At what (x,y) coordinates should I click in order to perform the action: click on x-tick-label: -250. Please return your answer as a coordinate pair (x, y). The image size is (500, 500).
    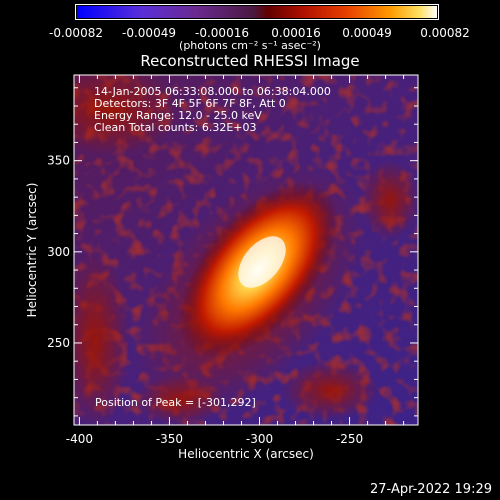
    Looking at the image, I should click on (349, 439).